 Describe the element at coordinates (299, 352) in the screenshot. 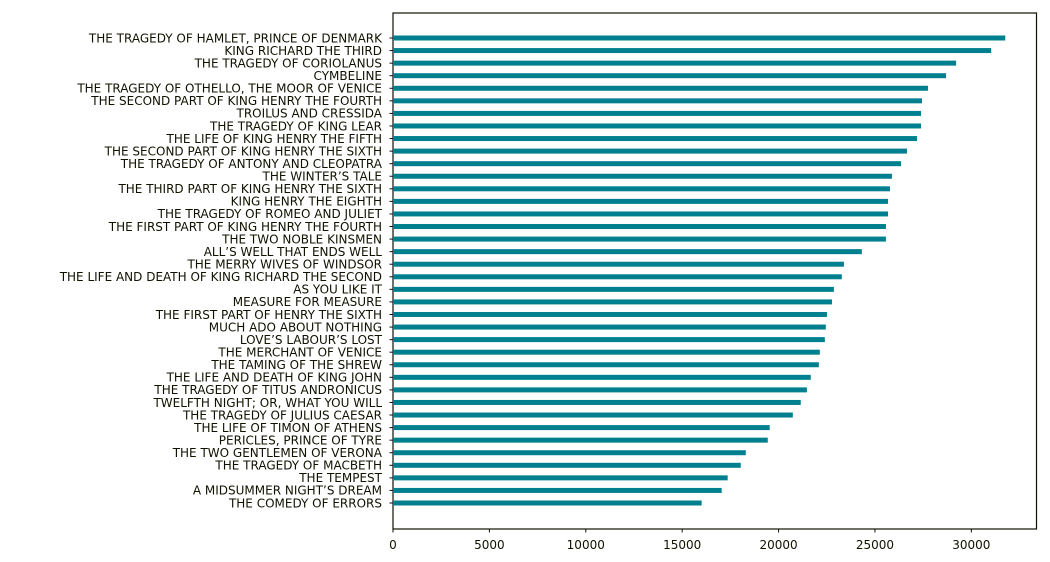

I see `y-tick-label: THE MERCHANT OF VENICE` at that location.